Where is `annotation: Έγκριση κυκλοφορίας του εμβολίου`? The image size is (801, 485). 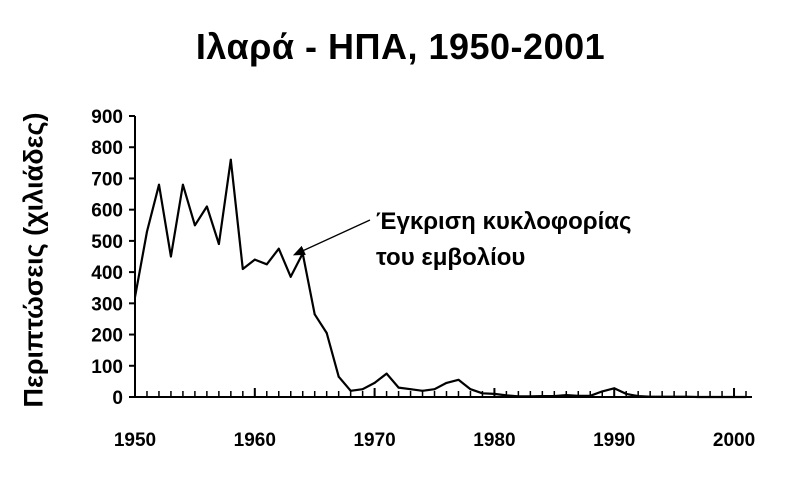 annotation: Έγκριση κυκλοφορίας του εμβολίου is located at coordinates (462, 239).